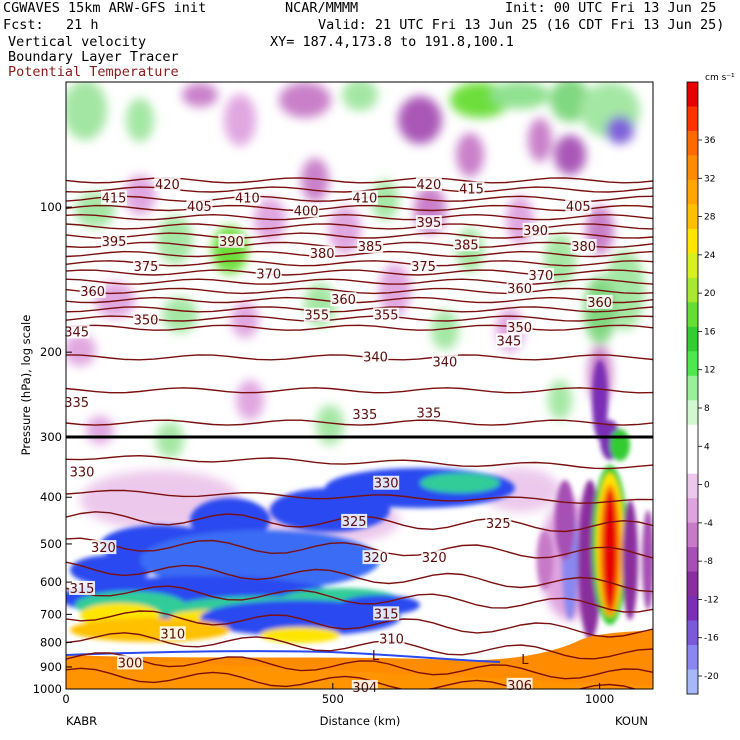  What do you see at coordinates (51, 544) in the screenshot?
I see `y-tick-label: 500` at bounding box center [51, 544].